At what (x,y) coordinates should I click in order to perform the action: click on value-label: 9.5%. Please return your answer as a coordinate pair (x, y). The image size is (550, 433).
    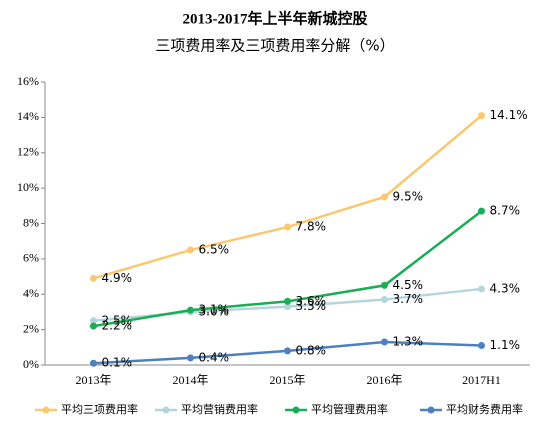
    Looking at the image, I should click on (408, 196).